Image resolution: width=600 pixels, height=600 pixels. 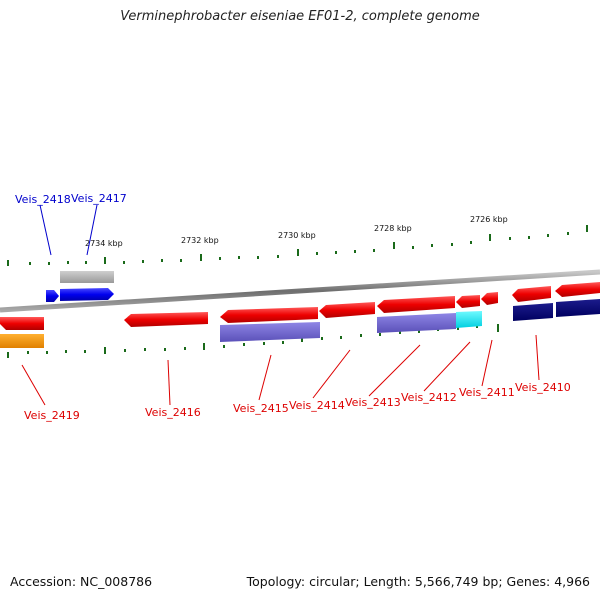 What do you see at coordinates (393, 228) in the screenshot?
I see `scale-label: 2728 kbp` at bounding box center [393, 228].